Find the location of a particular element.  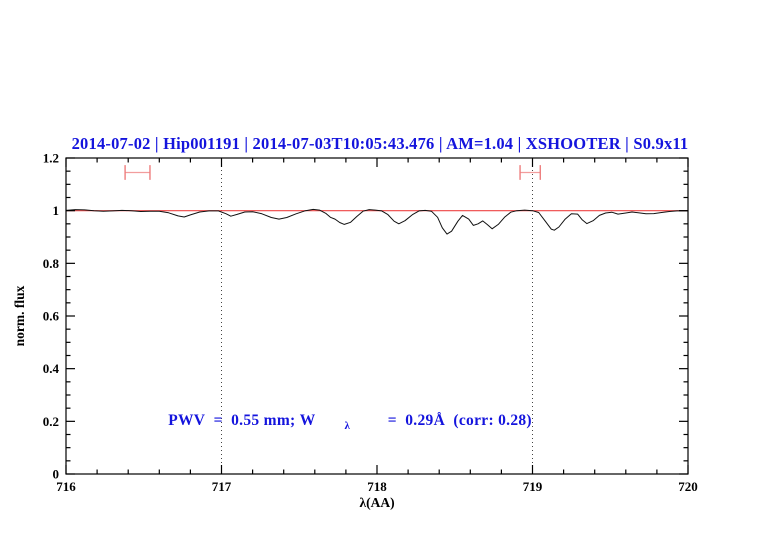

y-tick-label: 1.2 is located at coordinates (51, 158).